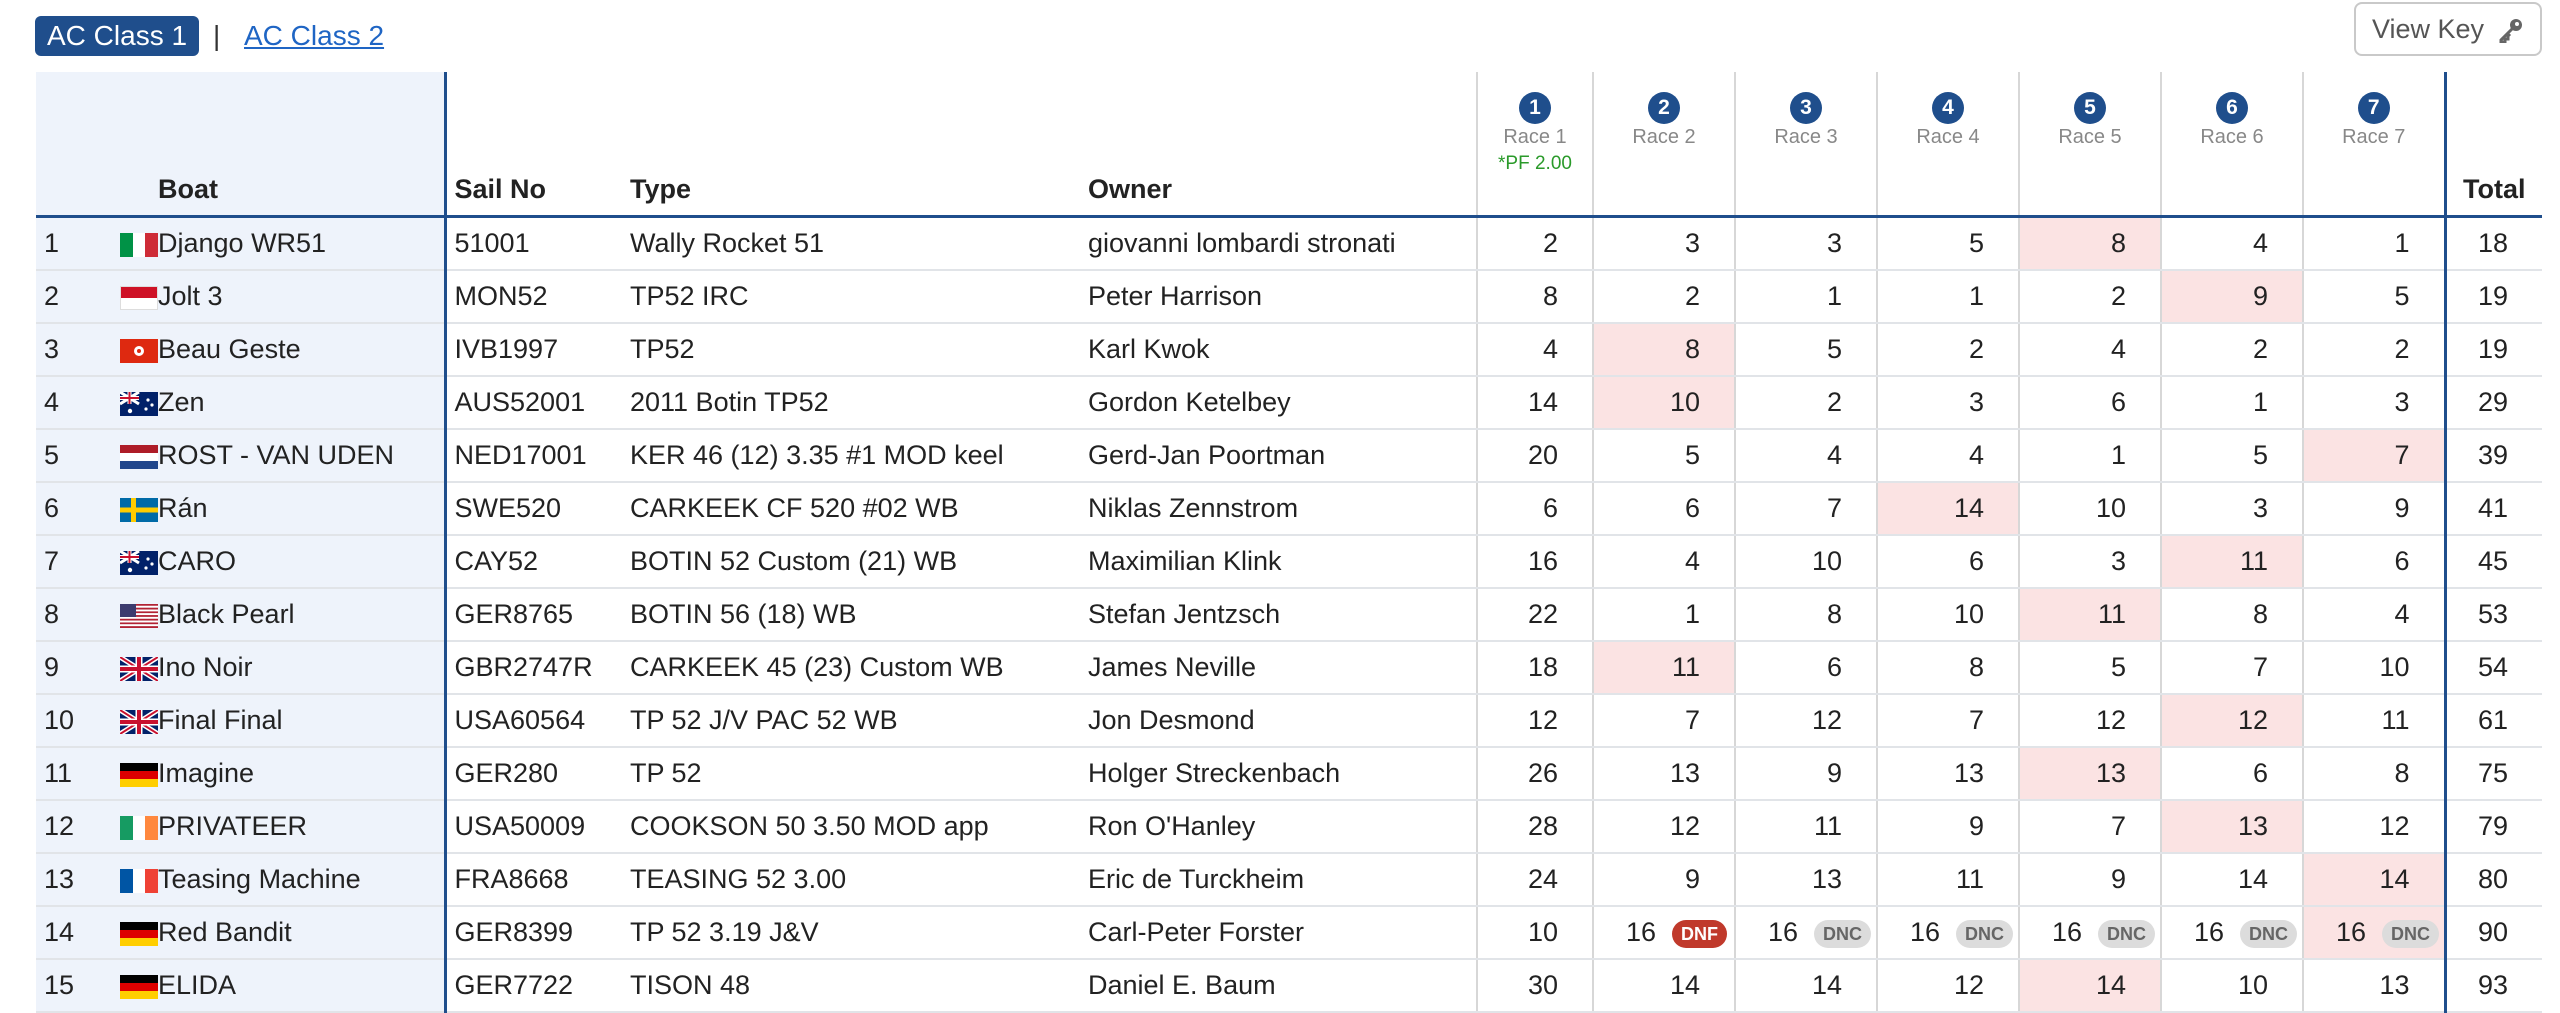 This screenshot has width=2560, height=1013. What do you see at coordinates (2231, 933) in the screenshot?
I see `race-6-score: 16 DNC` at bounding box center [2231, 933].